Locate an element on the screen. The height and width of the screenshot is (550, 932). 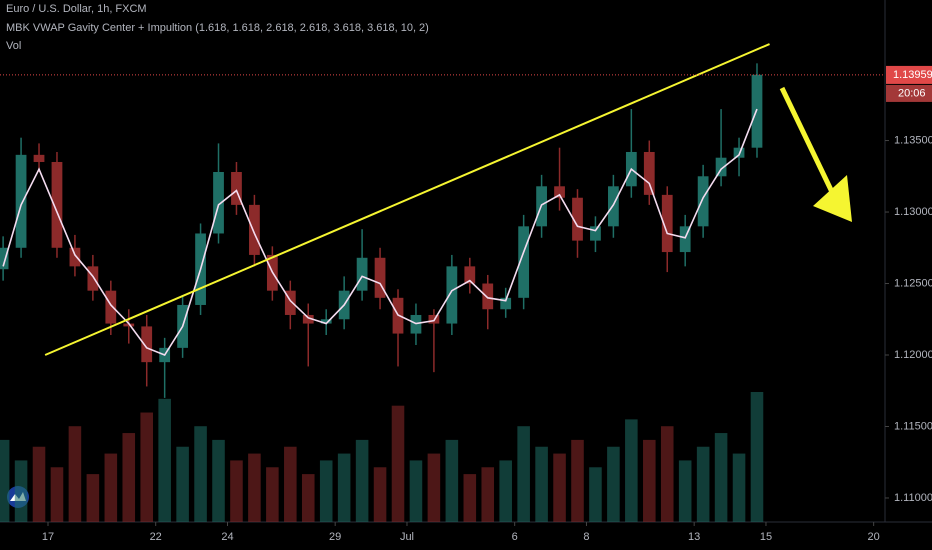
x-tick-label: 24 is located at coordinates (227, 537).